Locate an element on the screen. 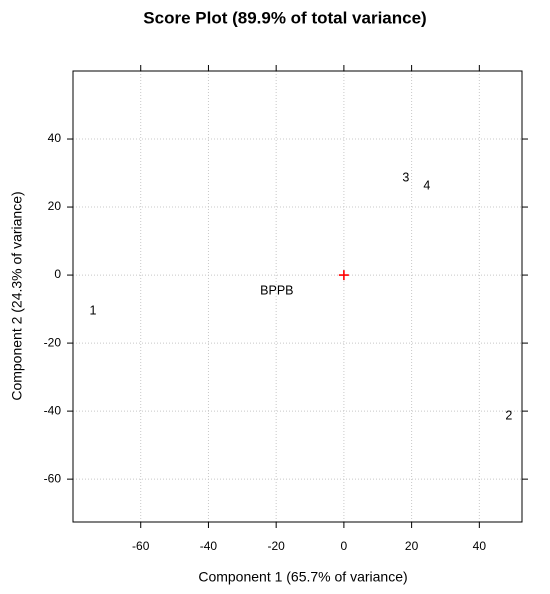 Image resolution: width=550 pixels, height=594 pixels. point-label: BPPB is located at coordinates (276, 290).